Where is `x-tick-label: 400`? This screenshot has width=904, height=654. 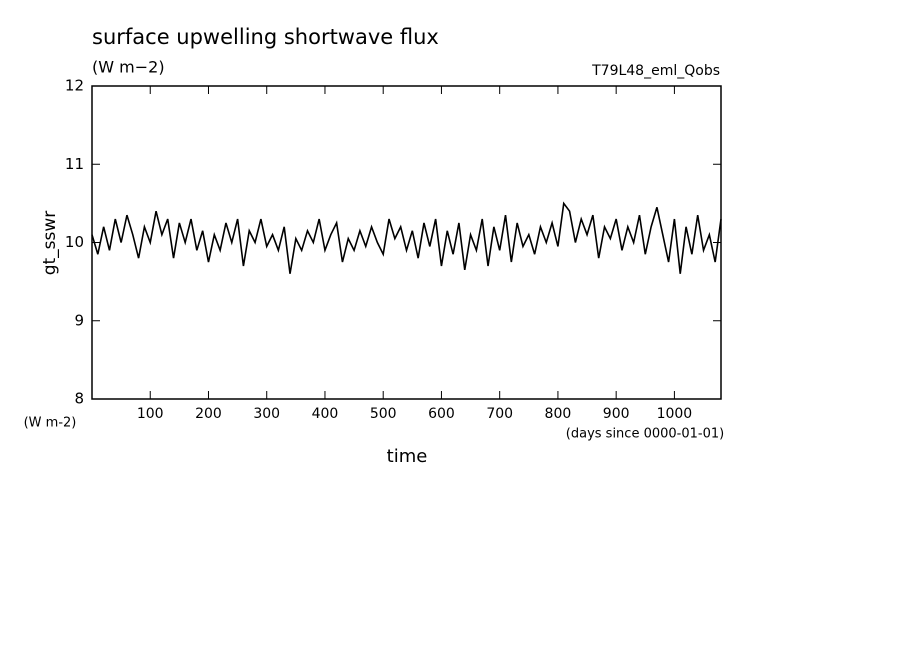 x-tick-label: 400 is located at coordinates (325, 414).